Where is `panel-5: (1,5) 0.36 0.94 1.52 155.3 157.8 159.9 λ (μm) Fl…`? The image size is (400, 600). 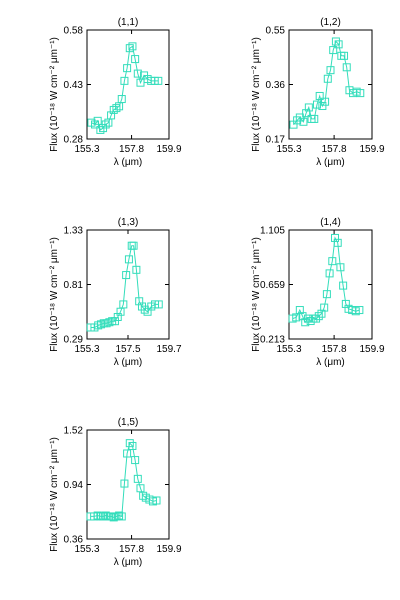 panel-5: (1,5) 0.36 0.94 1.52 155.3 157.8 159.9 λ (μm) Fl… is located at coordinates (115, 492).